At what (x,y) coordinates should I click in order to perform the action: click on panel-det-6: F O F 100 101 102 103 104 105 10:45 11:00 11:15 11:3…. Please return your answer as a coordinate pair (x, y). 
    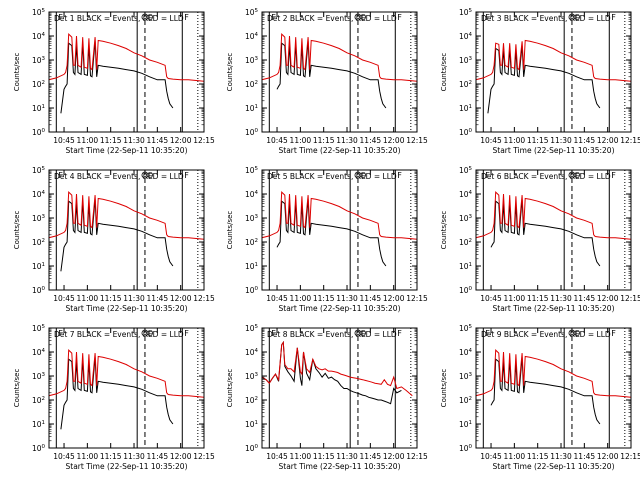
    Looking at the image, I should click on (540, 239).